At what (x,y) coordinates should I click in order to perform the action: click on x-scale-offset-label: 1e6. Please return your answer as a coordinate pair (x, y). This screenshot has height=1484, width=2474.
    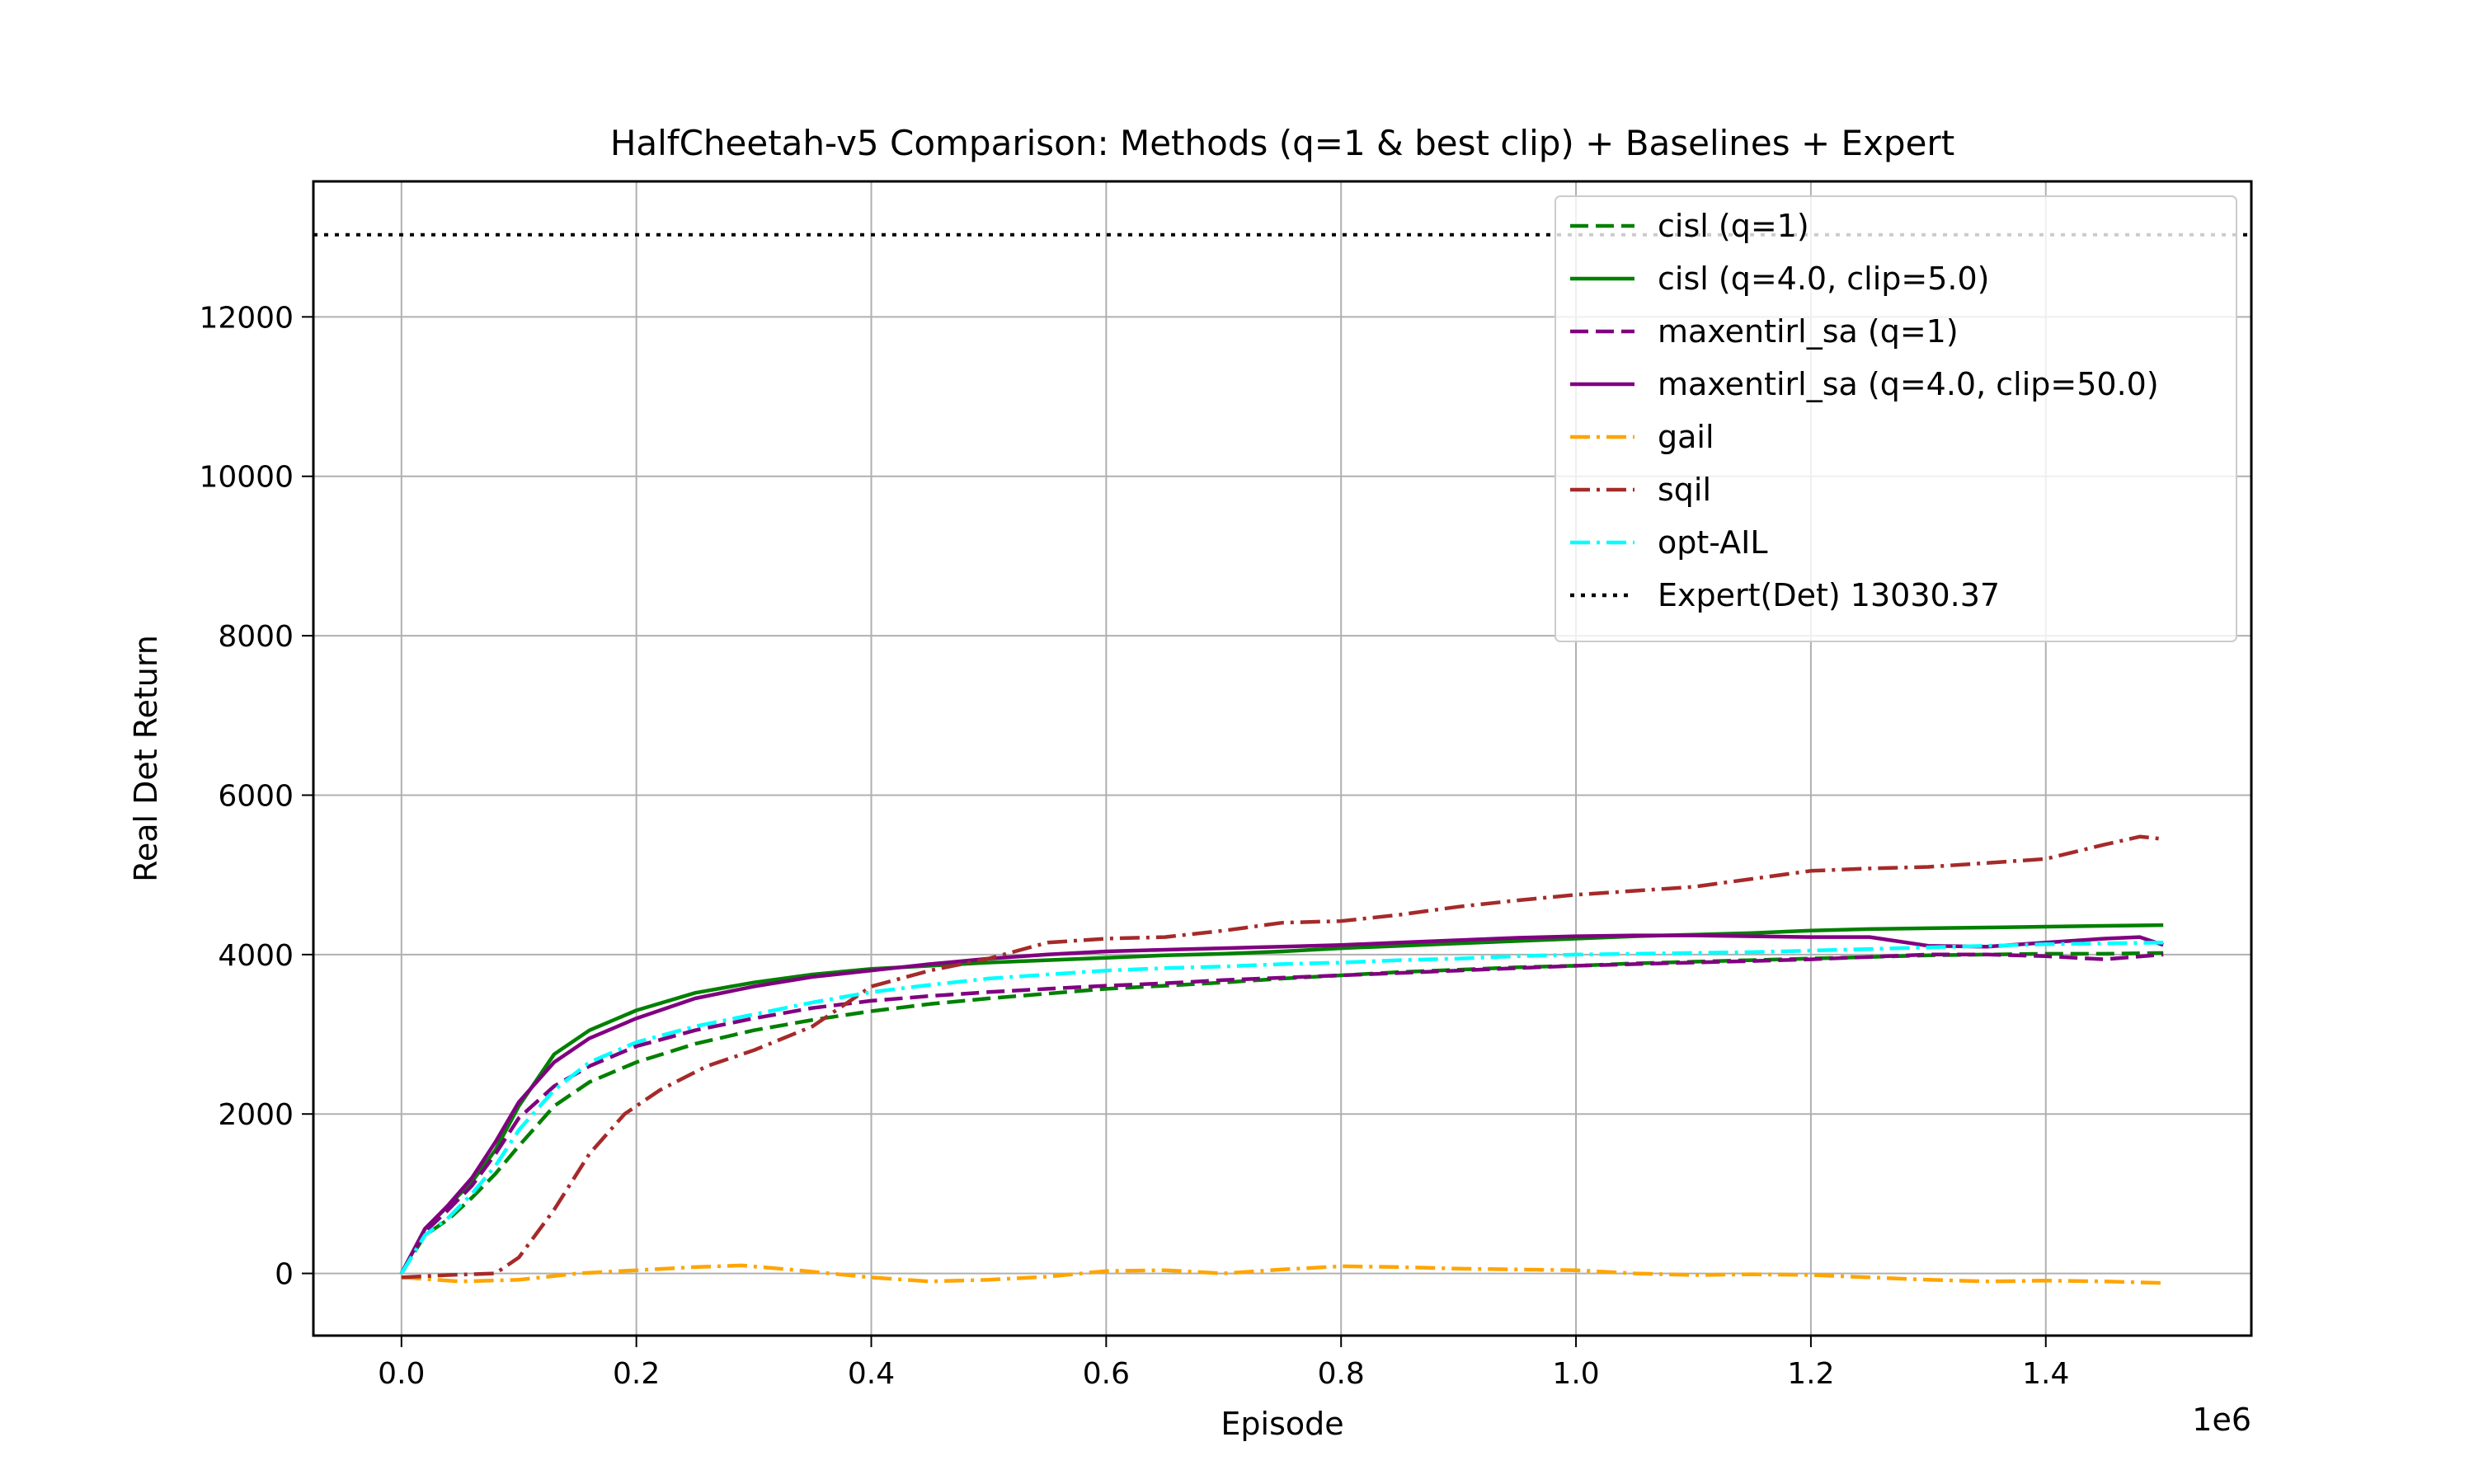
    Looking at the image, I should click on (2221, 1420).